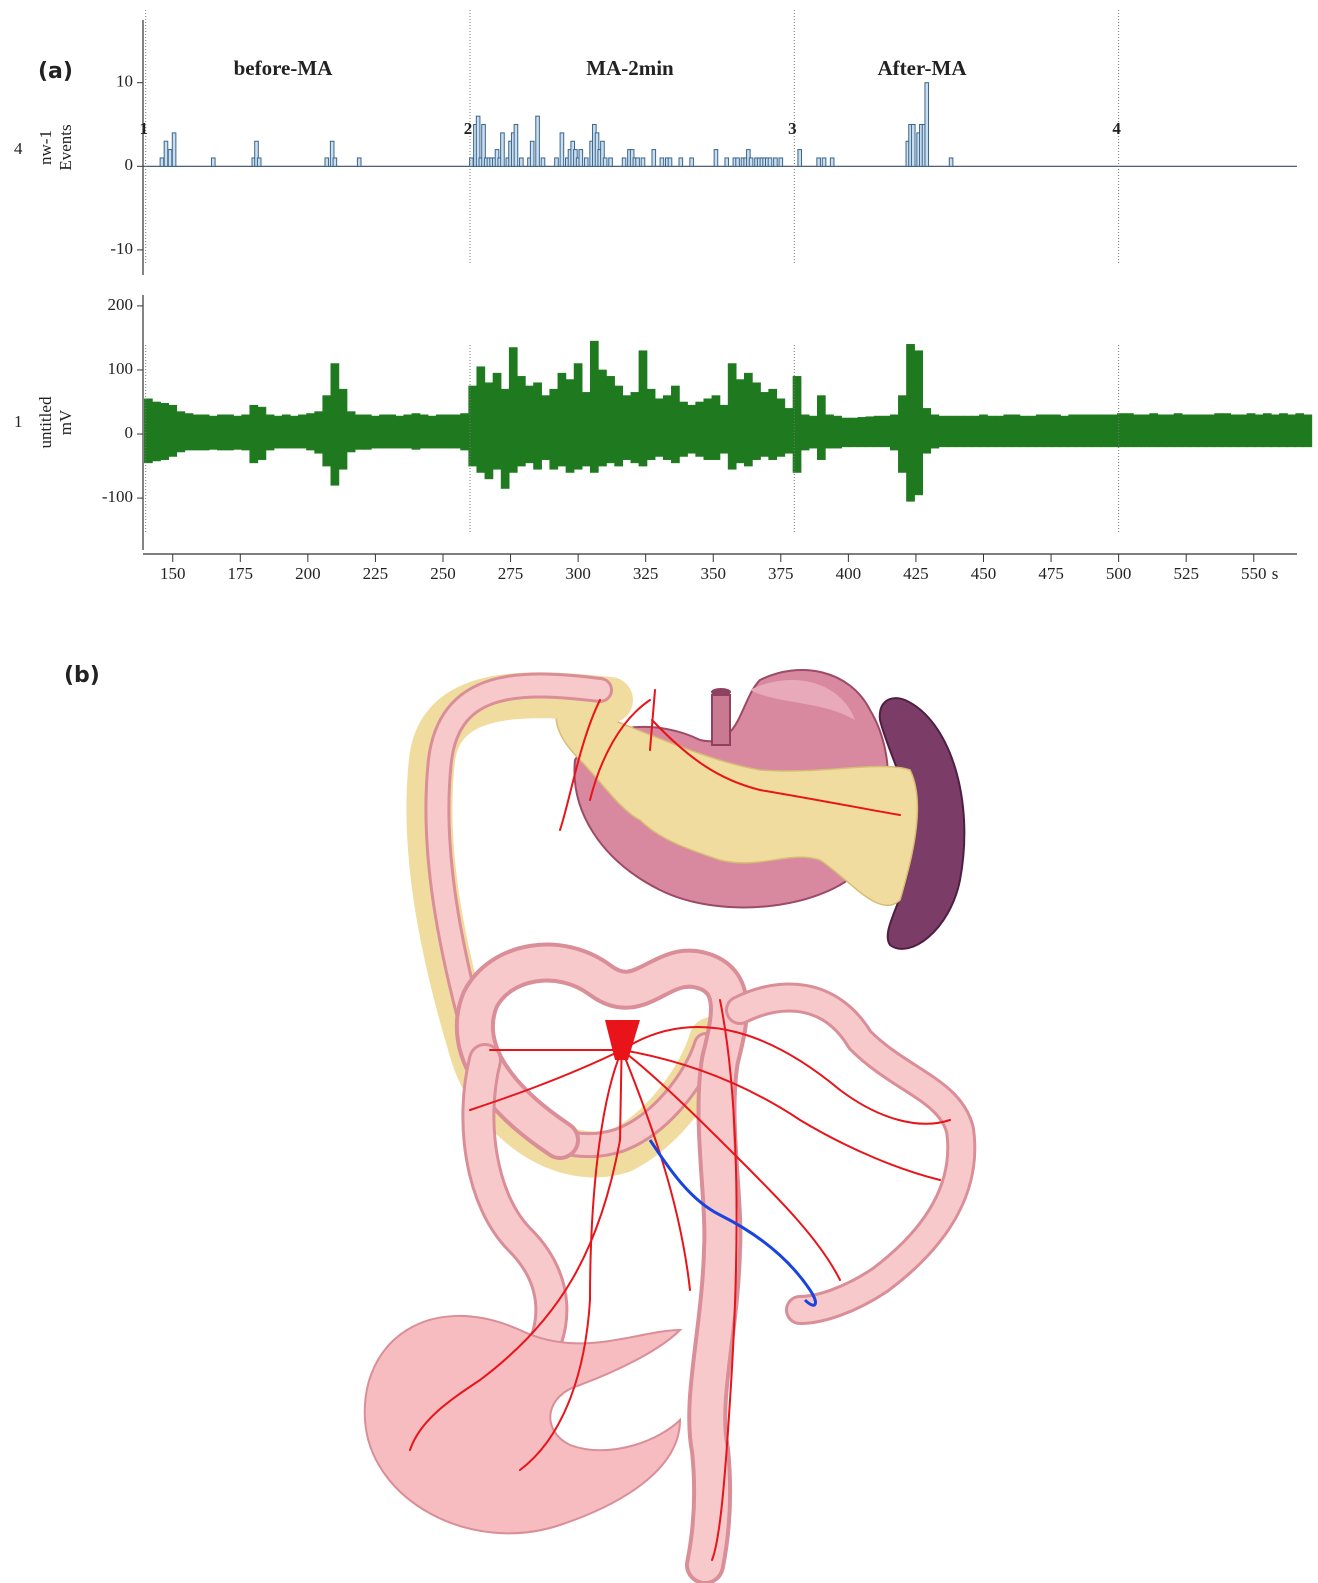 Image resolution: width=1318 pixels, height=1583 pixels. I want to click on x-tick-label: 350, so click(713, 573).